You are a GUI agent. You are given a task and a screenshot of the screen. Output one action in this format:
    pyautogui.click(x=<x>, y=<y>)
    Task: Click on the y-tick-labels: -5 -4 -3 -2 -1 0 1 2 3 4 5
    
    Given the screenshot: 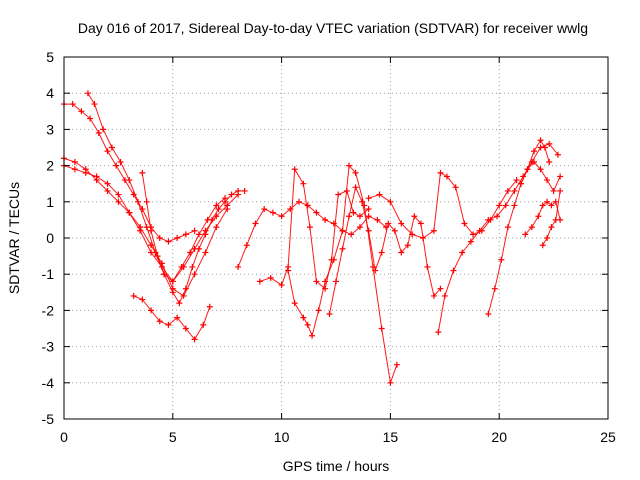 What is the action you would take?
    pyautogui.click(x=48, y=238)
    